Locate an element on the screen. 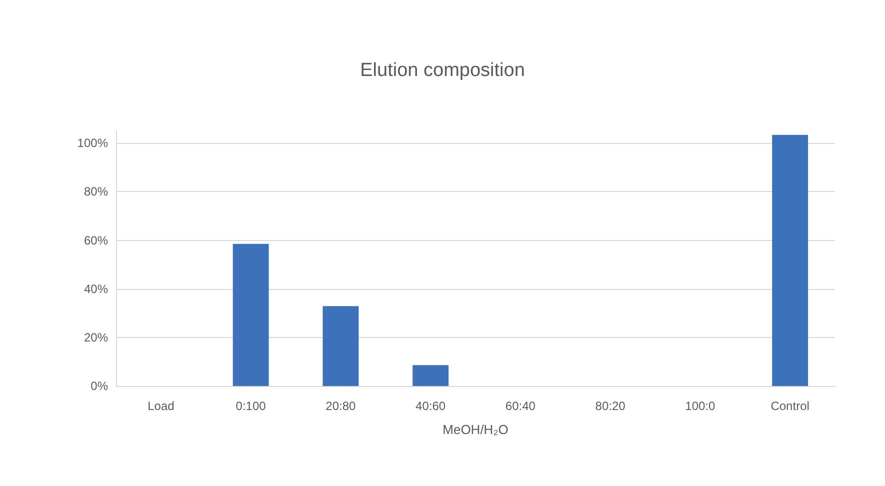  x-tick-label: 20:80 is located at coordinates (341, 406).